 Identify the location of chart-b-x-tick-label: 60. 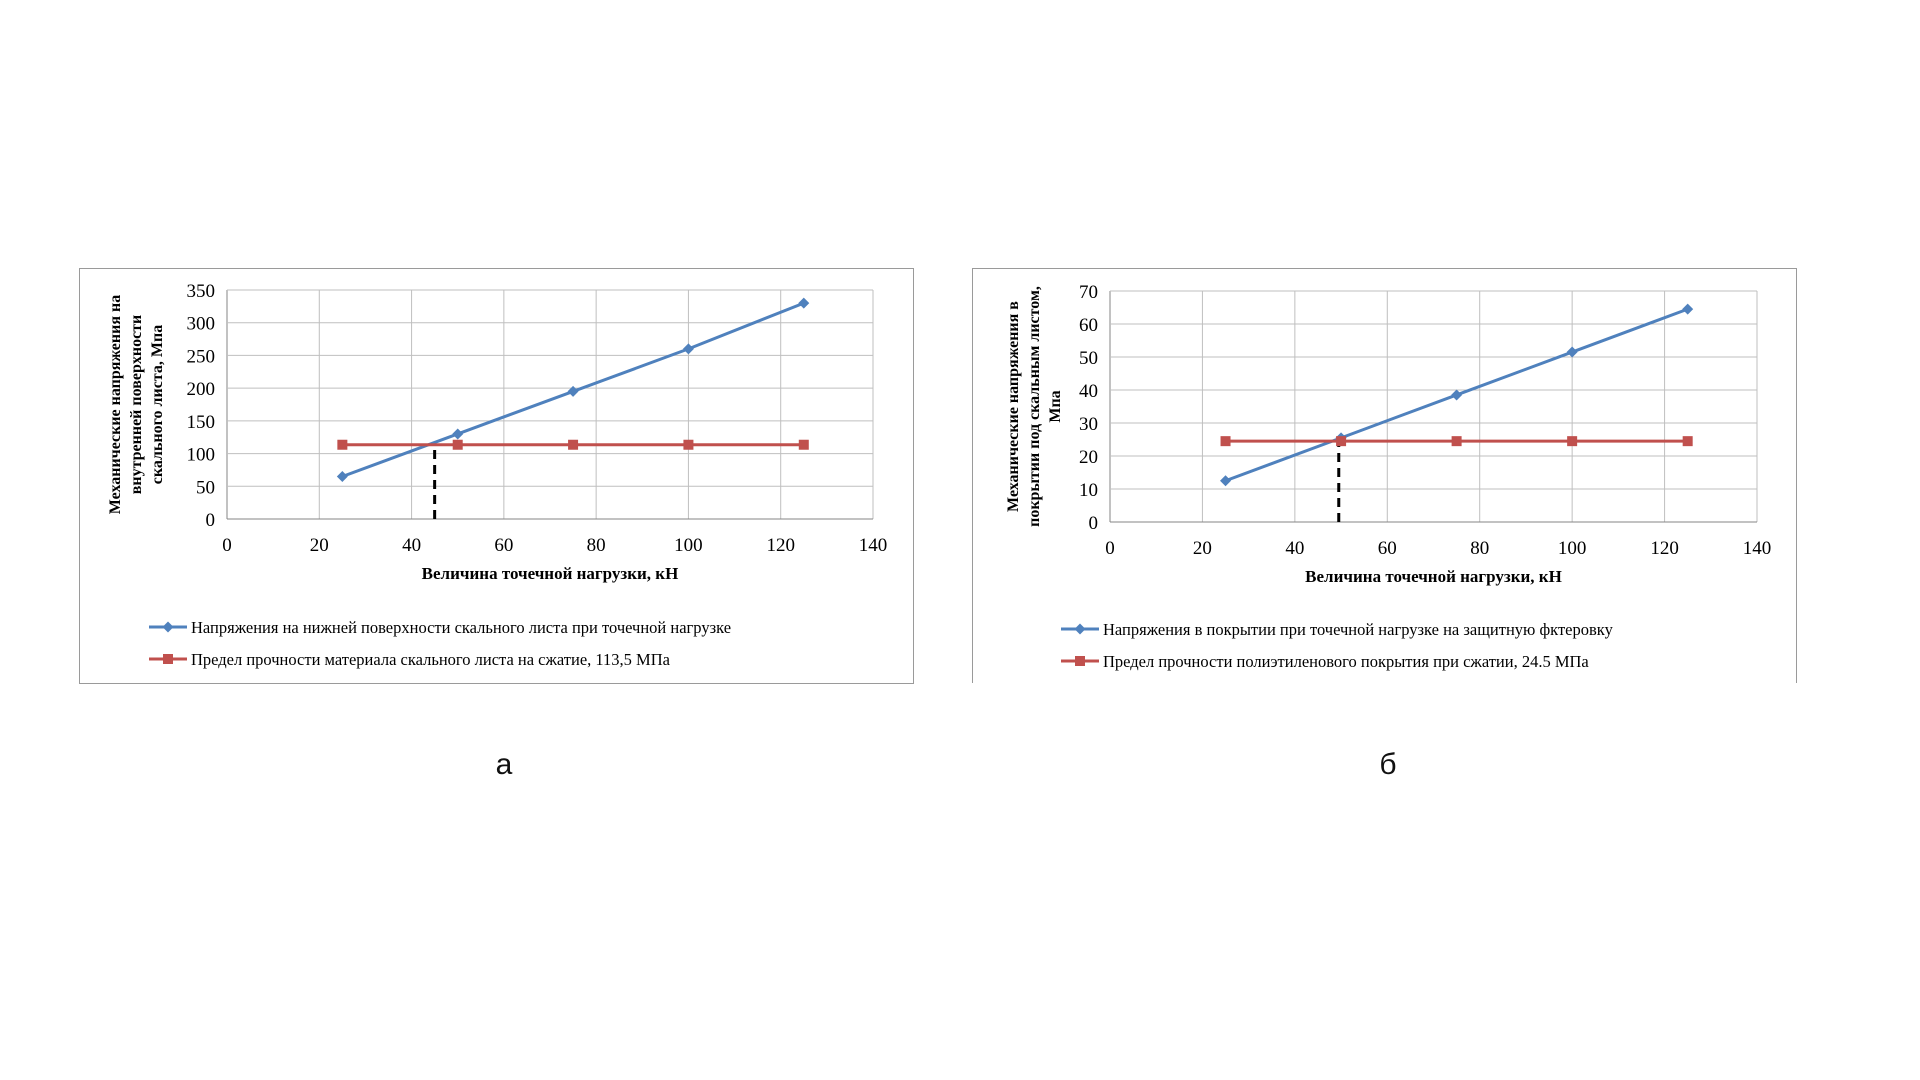
(1387, 548).